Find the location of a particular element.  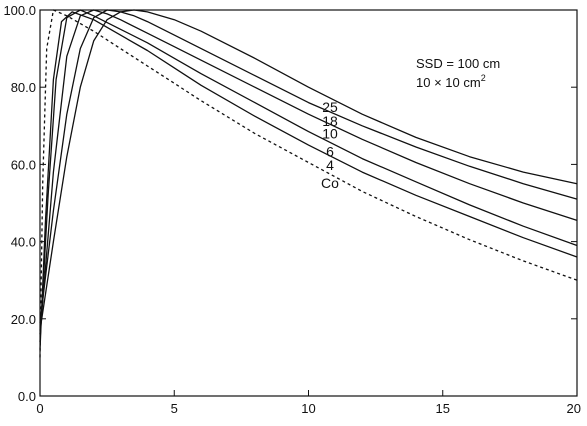

x-tick-label: 20 is located at coordinates (574, 408).